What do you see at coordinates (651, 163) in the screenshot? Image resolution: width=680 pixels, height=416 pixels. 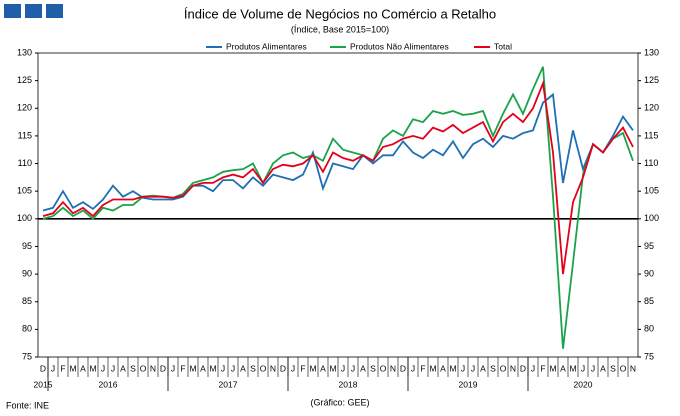 I see `y2-tick-label: 110` at bounding box center [651, 163].